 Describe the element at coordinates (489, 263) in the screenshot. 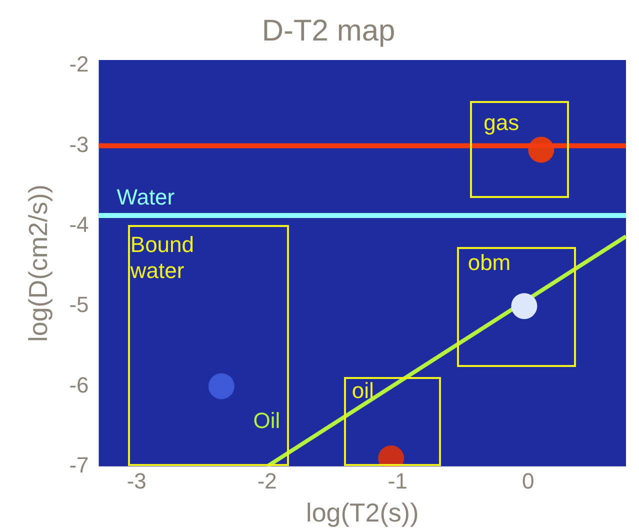

I see `annotation: obm` at that location.